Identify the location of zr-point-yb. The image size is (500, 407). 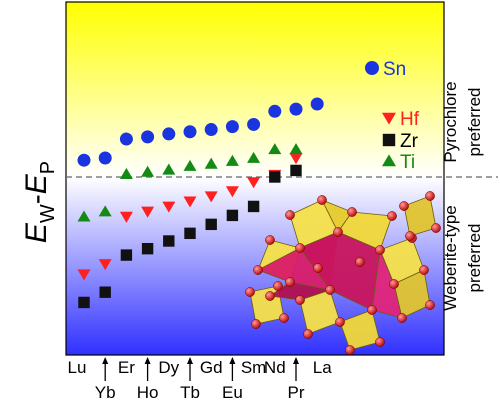
(105, 292).